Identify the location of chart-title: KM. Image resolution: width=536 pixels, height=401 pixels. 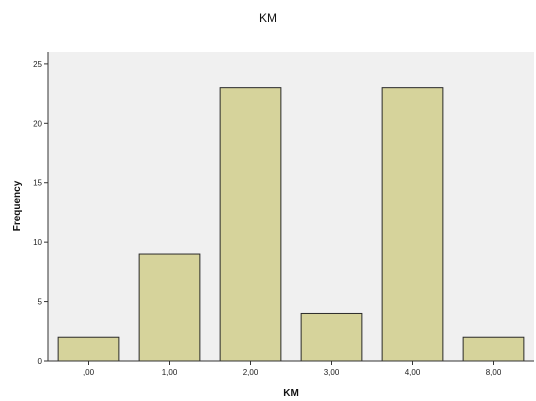
(268, 18).